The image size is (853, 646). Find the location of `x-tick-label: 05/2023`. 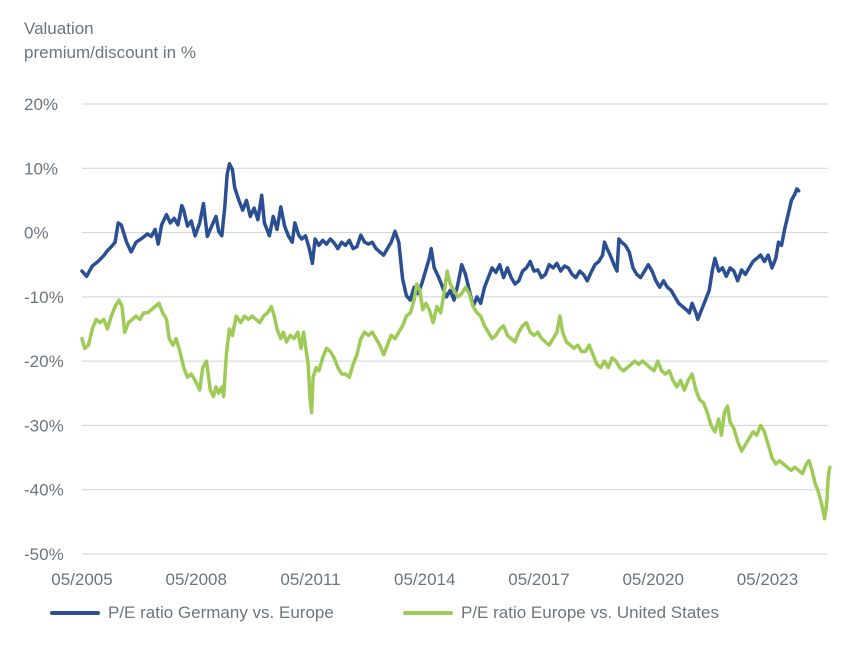

x-tick-label: 05/2023 is located at coordinates (767, 579).